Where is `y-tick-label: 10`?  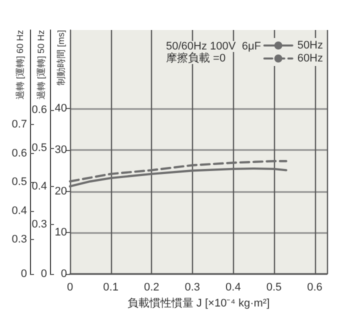
y-tick-label: 10 is located at coordinates (60, 232).